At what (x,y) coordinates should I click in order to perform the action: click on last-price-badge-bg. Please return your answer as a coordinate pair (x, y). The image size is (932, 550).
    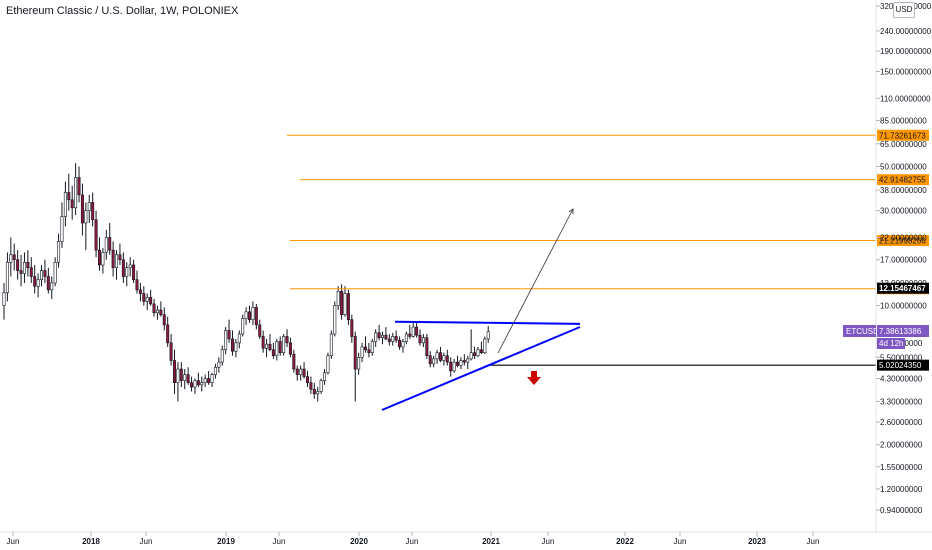
    Looking at the image, I should click on (903, 331).